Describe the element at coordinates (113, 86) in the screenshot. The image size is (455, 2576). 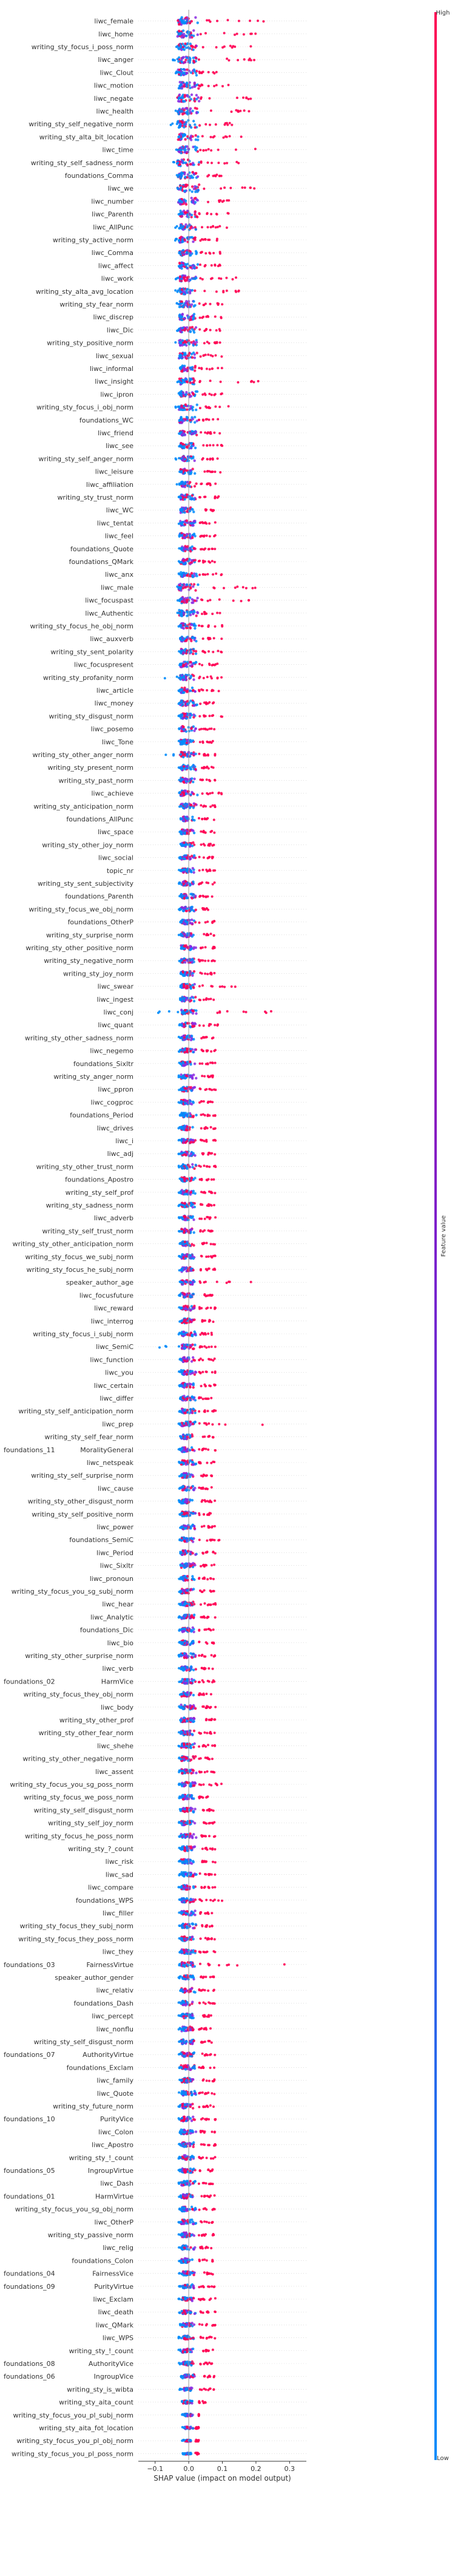
I see `feature-label: liwc_motion` at that location.